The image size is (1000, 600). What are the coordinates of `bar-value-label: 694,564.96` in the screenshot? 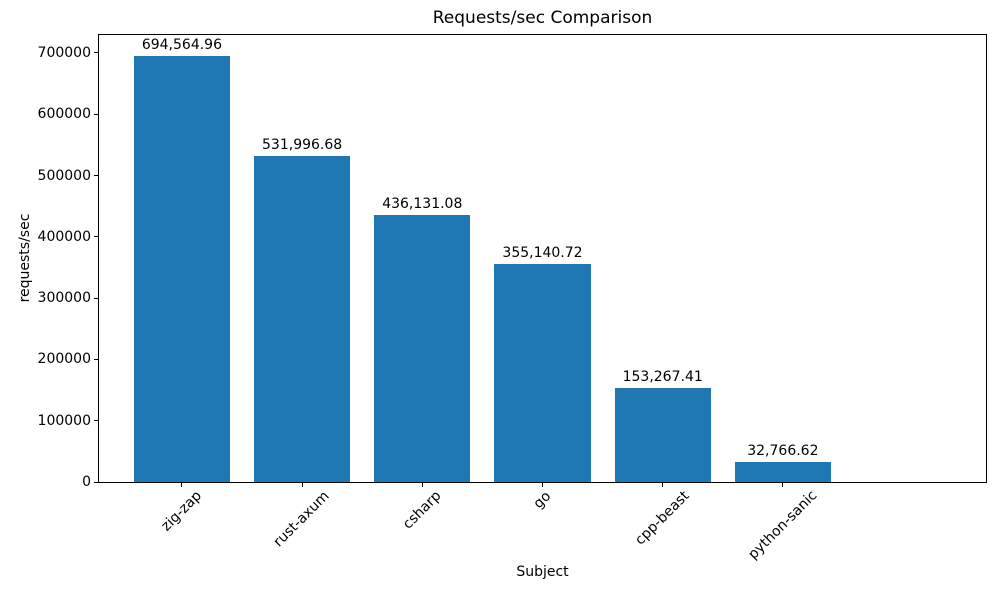 It's located at (181, 45).